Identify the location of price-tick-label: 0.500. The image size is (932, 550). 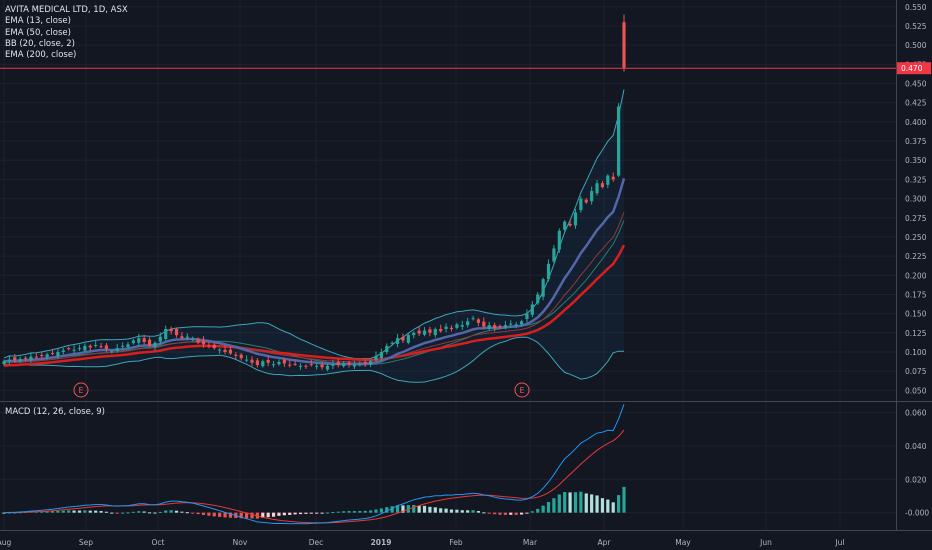
(916, 45).